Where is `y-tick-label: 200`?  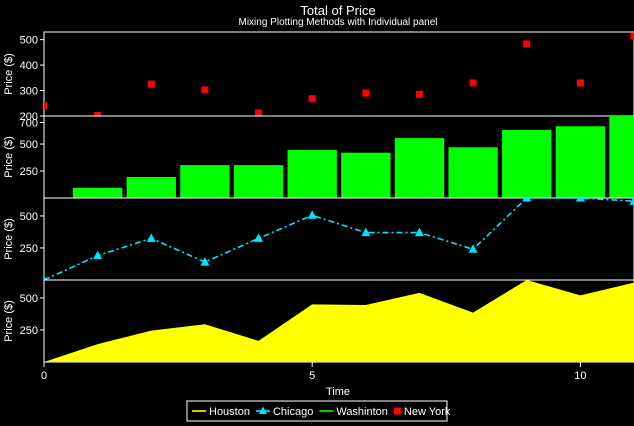 y-tick-label: 200 is located at coordinates (29, 117).